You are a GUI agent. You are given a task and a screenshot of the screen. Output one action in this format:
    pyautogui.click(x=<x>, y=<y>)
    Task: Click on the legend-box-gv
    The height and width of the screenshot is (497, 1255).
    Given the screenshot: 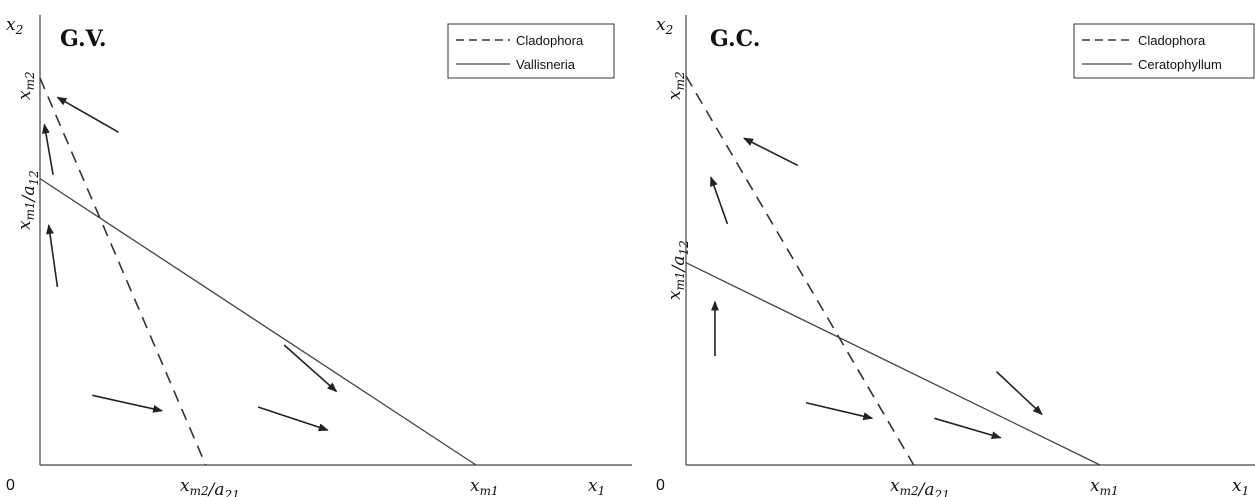 What is the action you would take?
    pyautogui.click(x=531, y=51)
    